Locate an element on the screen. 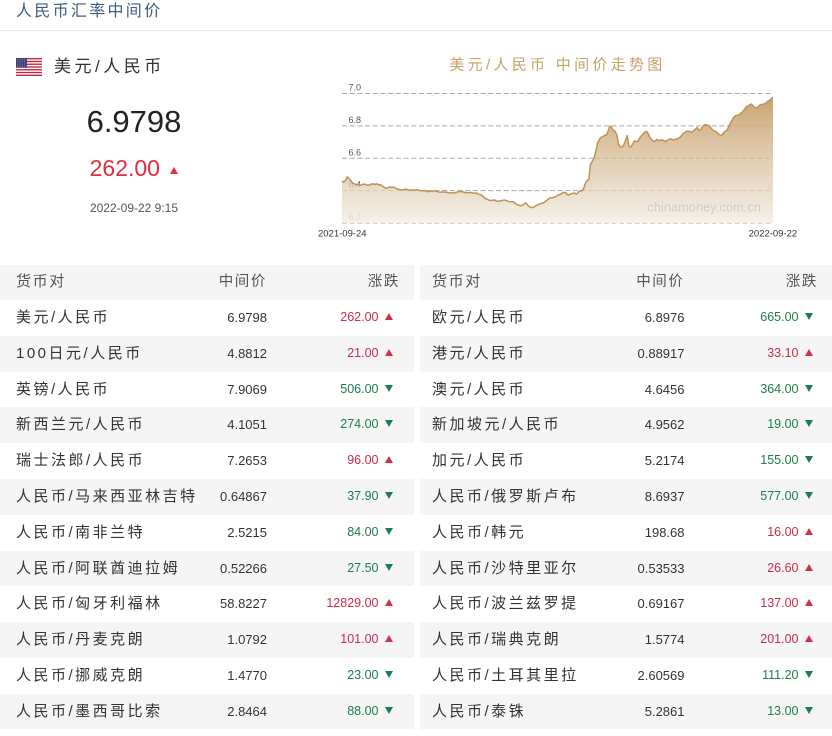 This screenshot has height=736, width=832. svg-text: 2022-09-22 is located at coordinates (773, 233).